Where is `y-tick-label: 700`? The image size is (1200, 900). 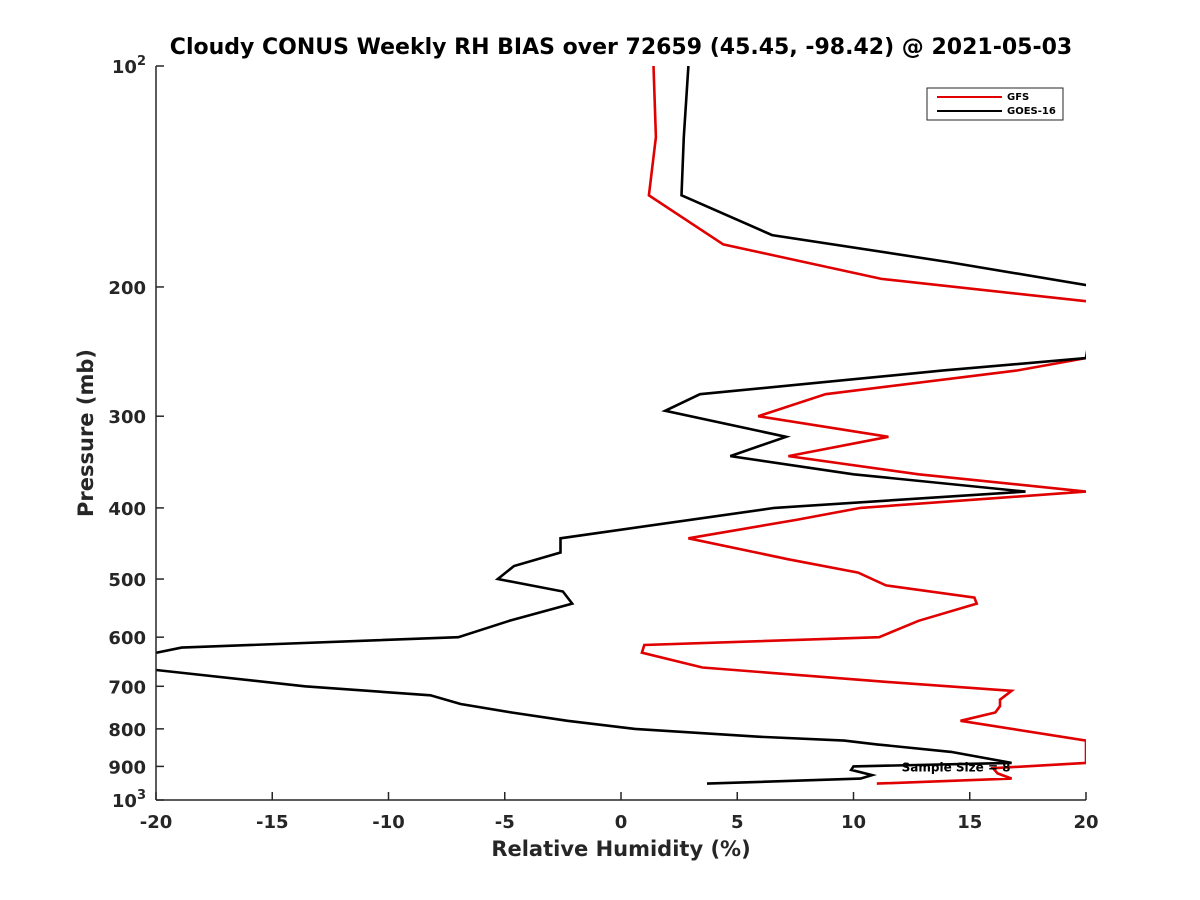
y-tick-label: 700 is located at coordinates (127, 687).